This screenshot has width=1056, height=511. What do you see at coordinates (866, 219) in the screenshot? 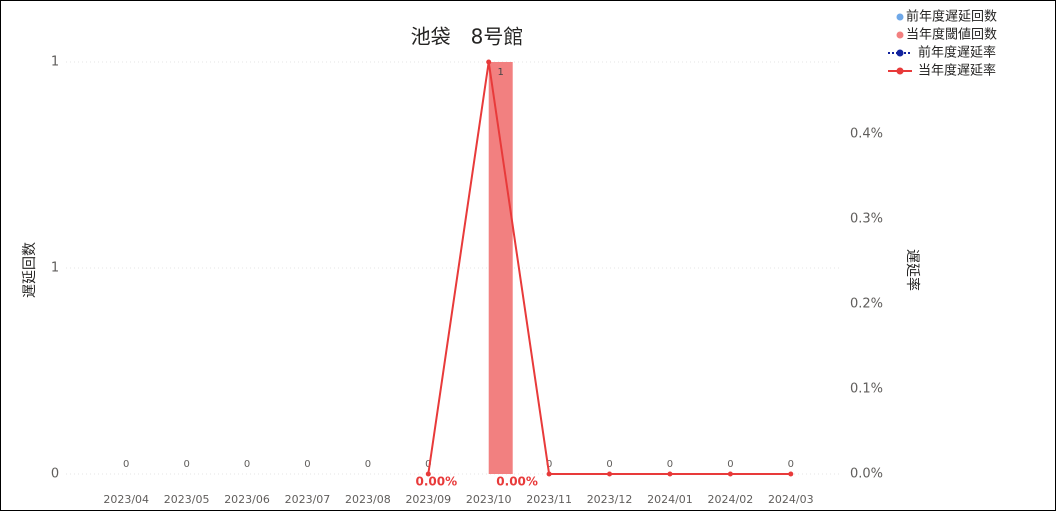
I see `y2-tick-label: 0.3%` at bounding box center [866, 219].